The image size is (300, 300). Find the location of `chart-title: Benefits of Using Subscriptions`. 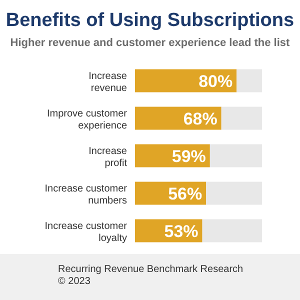

chart-title: Benefits of Using Subscriptions is located at coordinates (150, 20).